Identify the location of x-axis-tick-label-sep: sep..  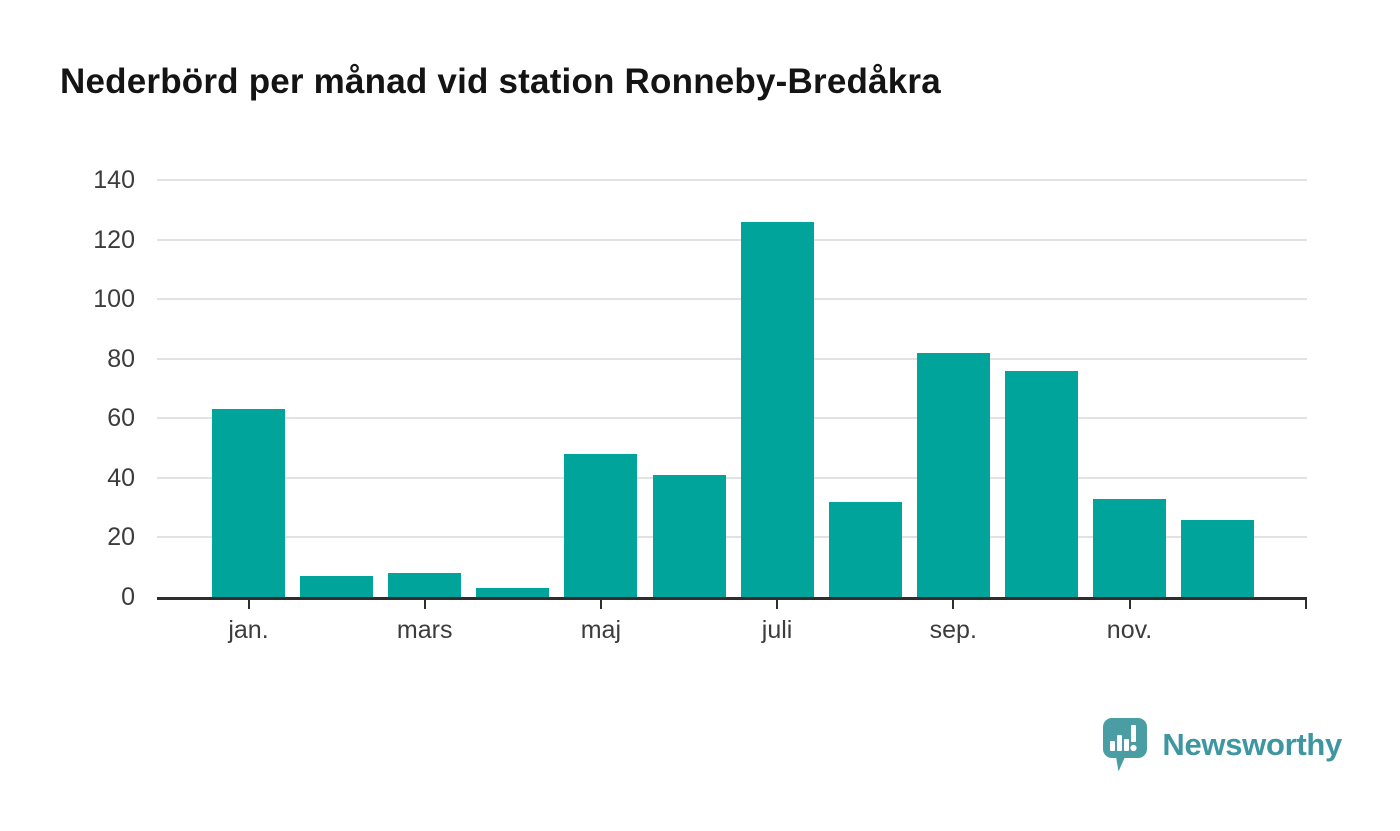
(953, 630).